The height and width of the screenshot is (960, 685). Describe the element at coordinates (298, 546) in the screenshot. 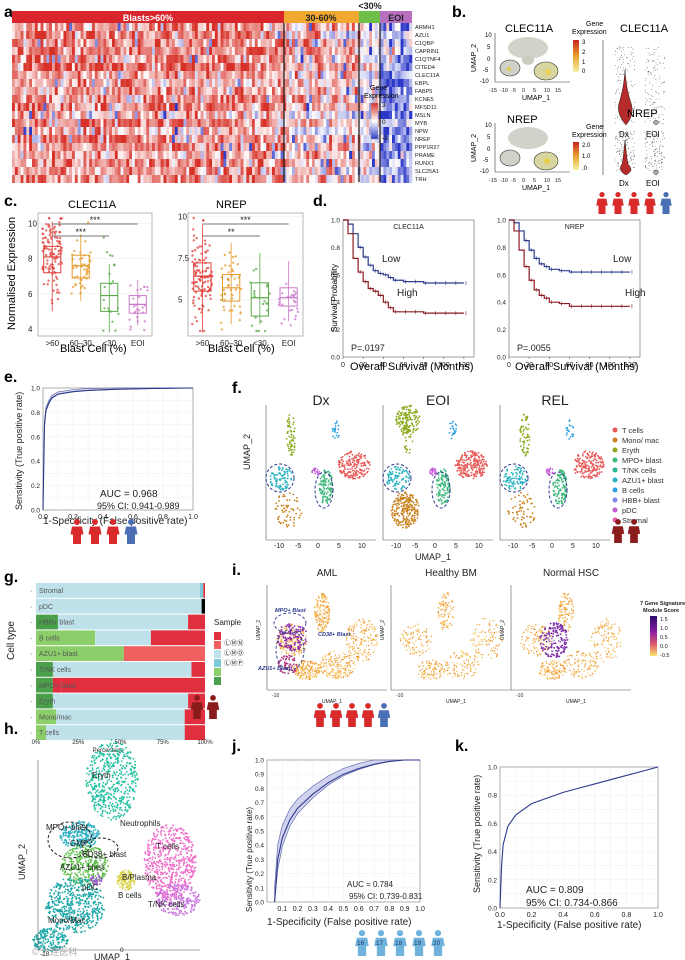

I see `umap-xtick: -5` at that location.